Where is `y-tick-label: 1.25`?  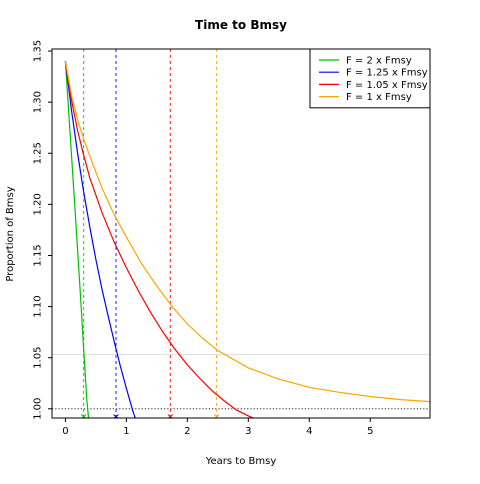 y-tick-label: 1.25 is located at coordinates (38, 153).